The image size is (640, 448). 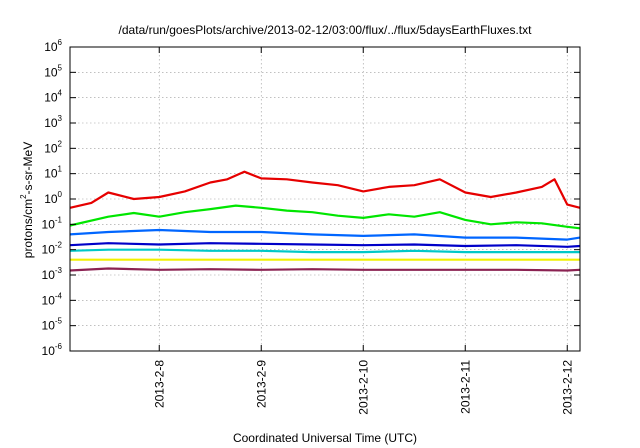 What do you see at coordinates (261, 384) in the screenshot?
I see `x-tick-label: 2013-2-9` at bounding box center [261, 384].